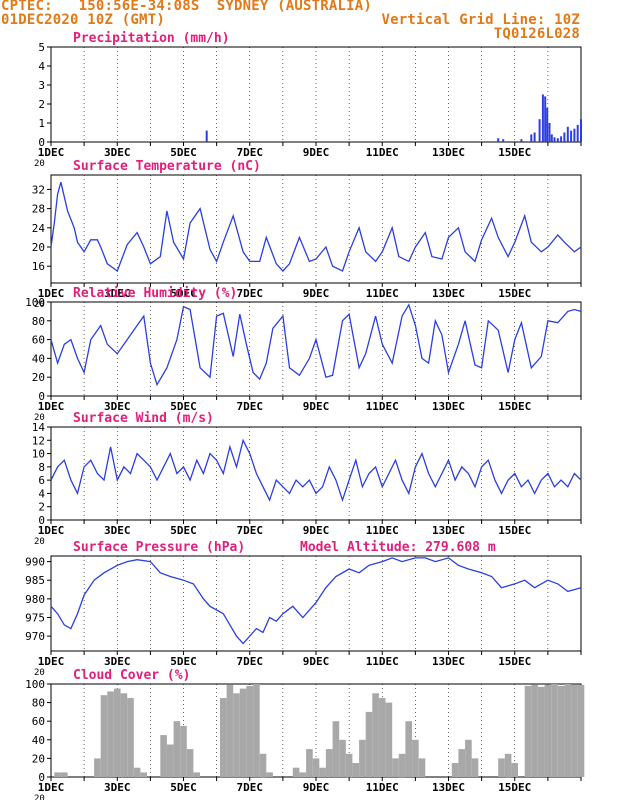 Image resolution: width=618 pixels, height=800 pixels. Describe the element at coordinates (316, 601) in the screenshot. I see `press-series-line` at that location.